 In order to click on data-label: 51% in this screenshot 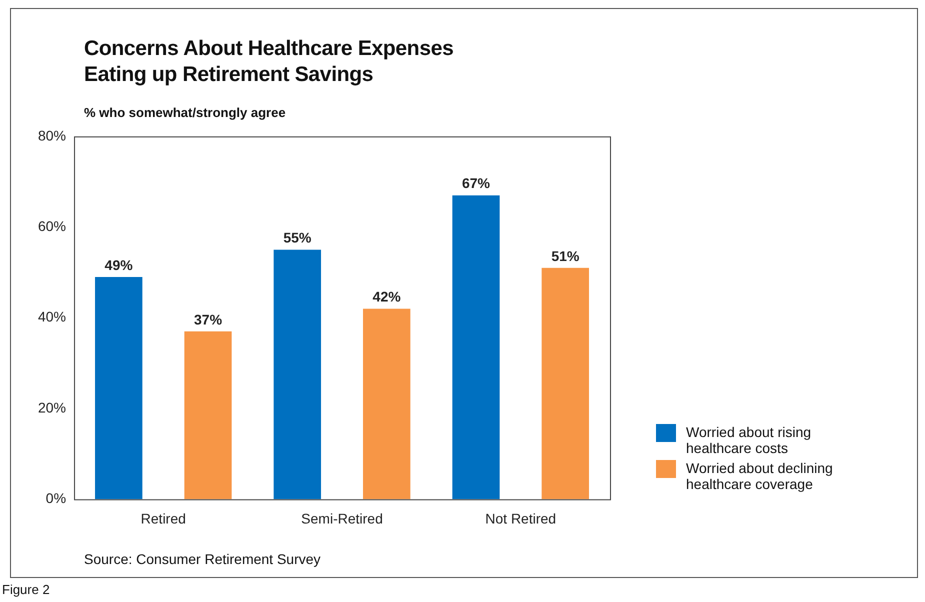, I will do `click(565, 256)`.